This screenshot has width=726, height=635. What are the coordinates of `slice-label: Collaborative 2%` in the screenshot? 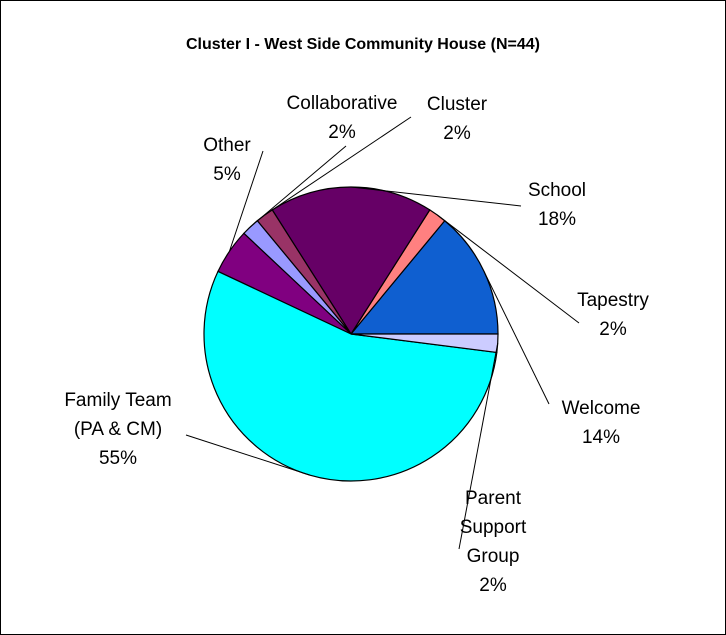 It's located at (342, 118).